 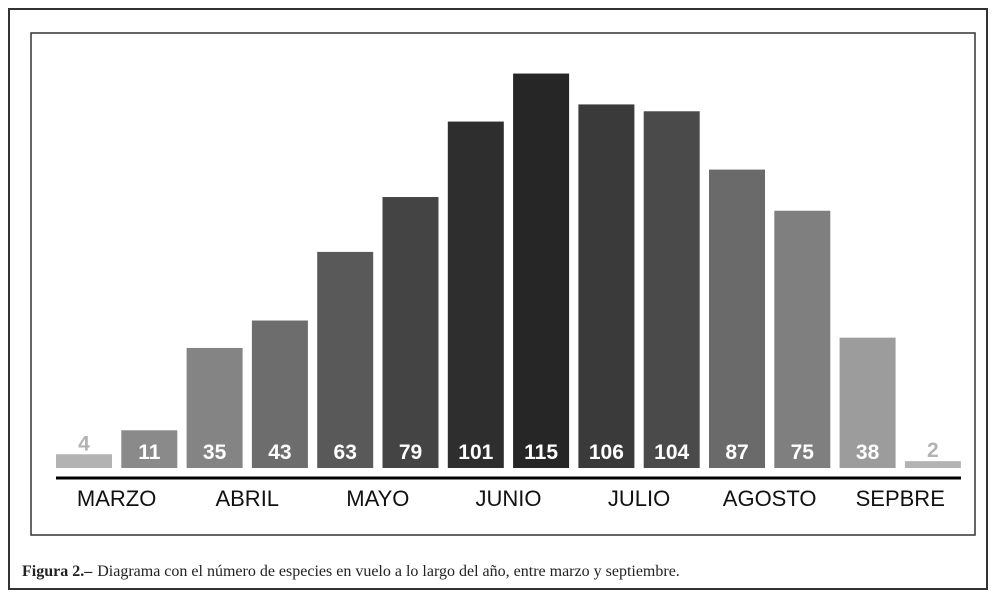 What do you see at coordinates (508, 498) in the screenshot?
I see `month-label: JUNIO` at bounding box center [508, 498].